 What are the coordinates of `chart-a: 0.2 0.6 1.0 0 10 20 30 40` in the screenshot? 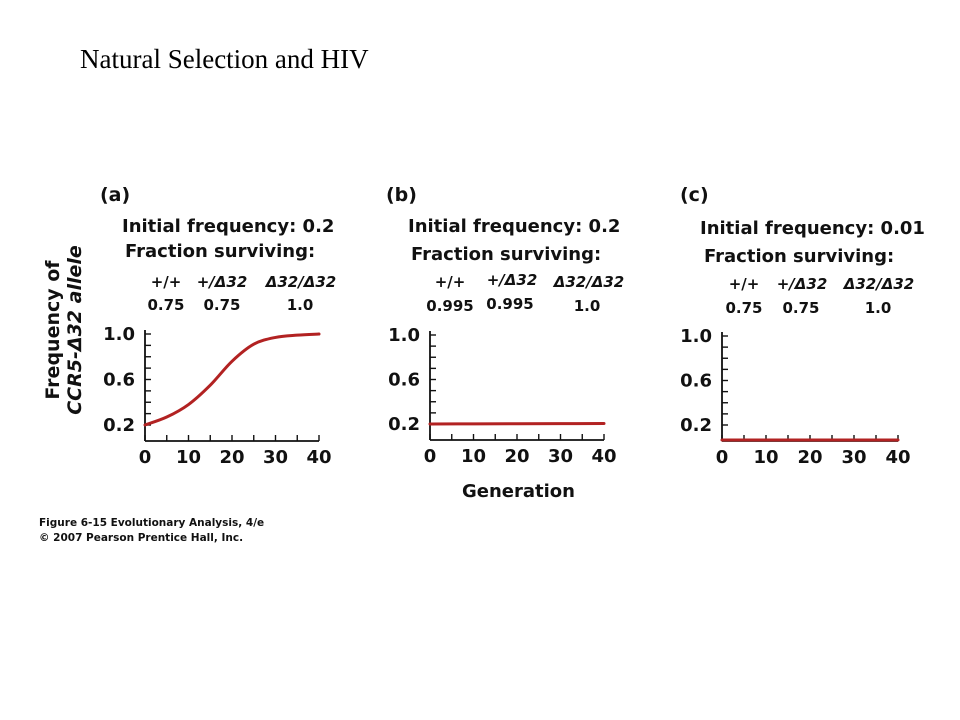 It's located at (217, 396).